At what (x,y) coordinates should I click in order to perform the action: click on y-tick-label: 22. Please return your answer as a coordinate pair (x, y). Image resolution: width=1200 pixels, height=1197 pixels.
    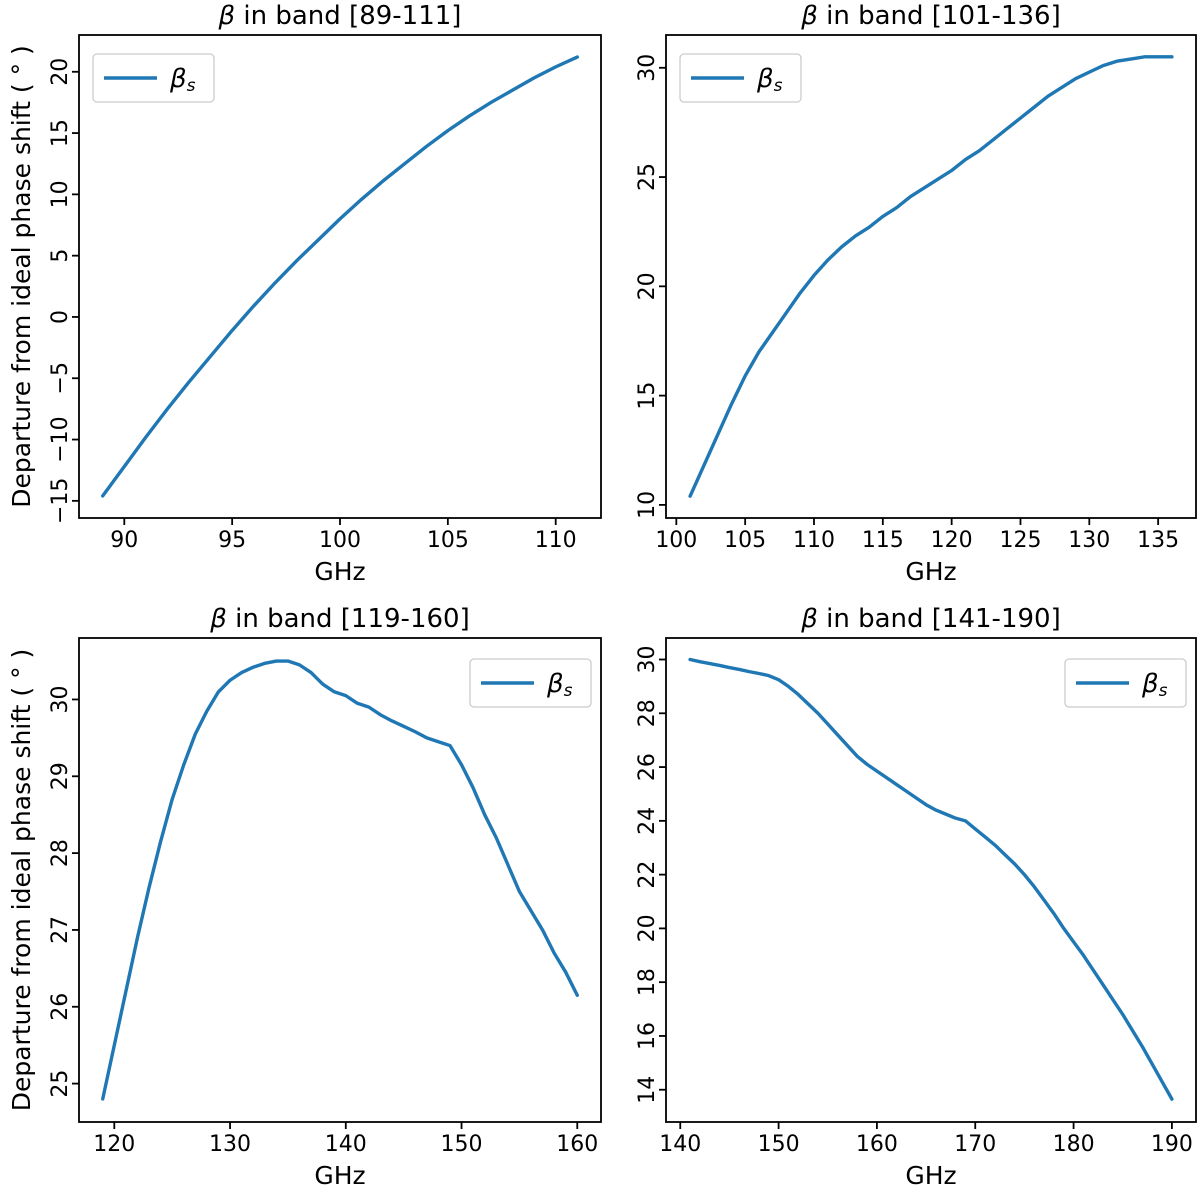
    Looking at the image, I should click on (647, 875).